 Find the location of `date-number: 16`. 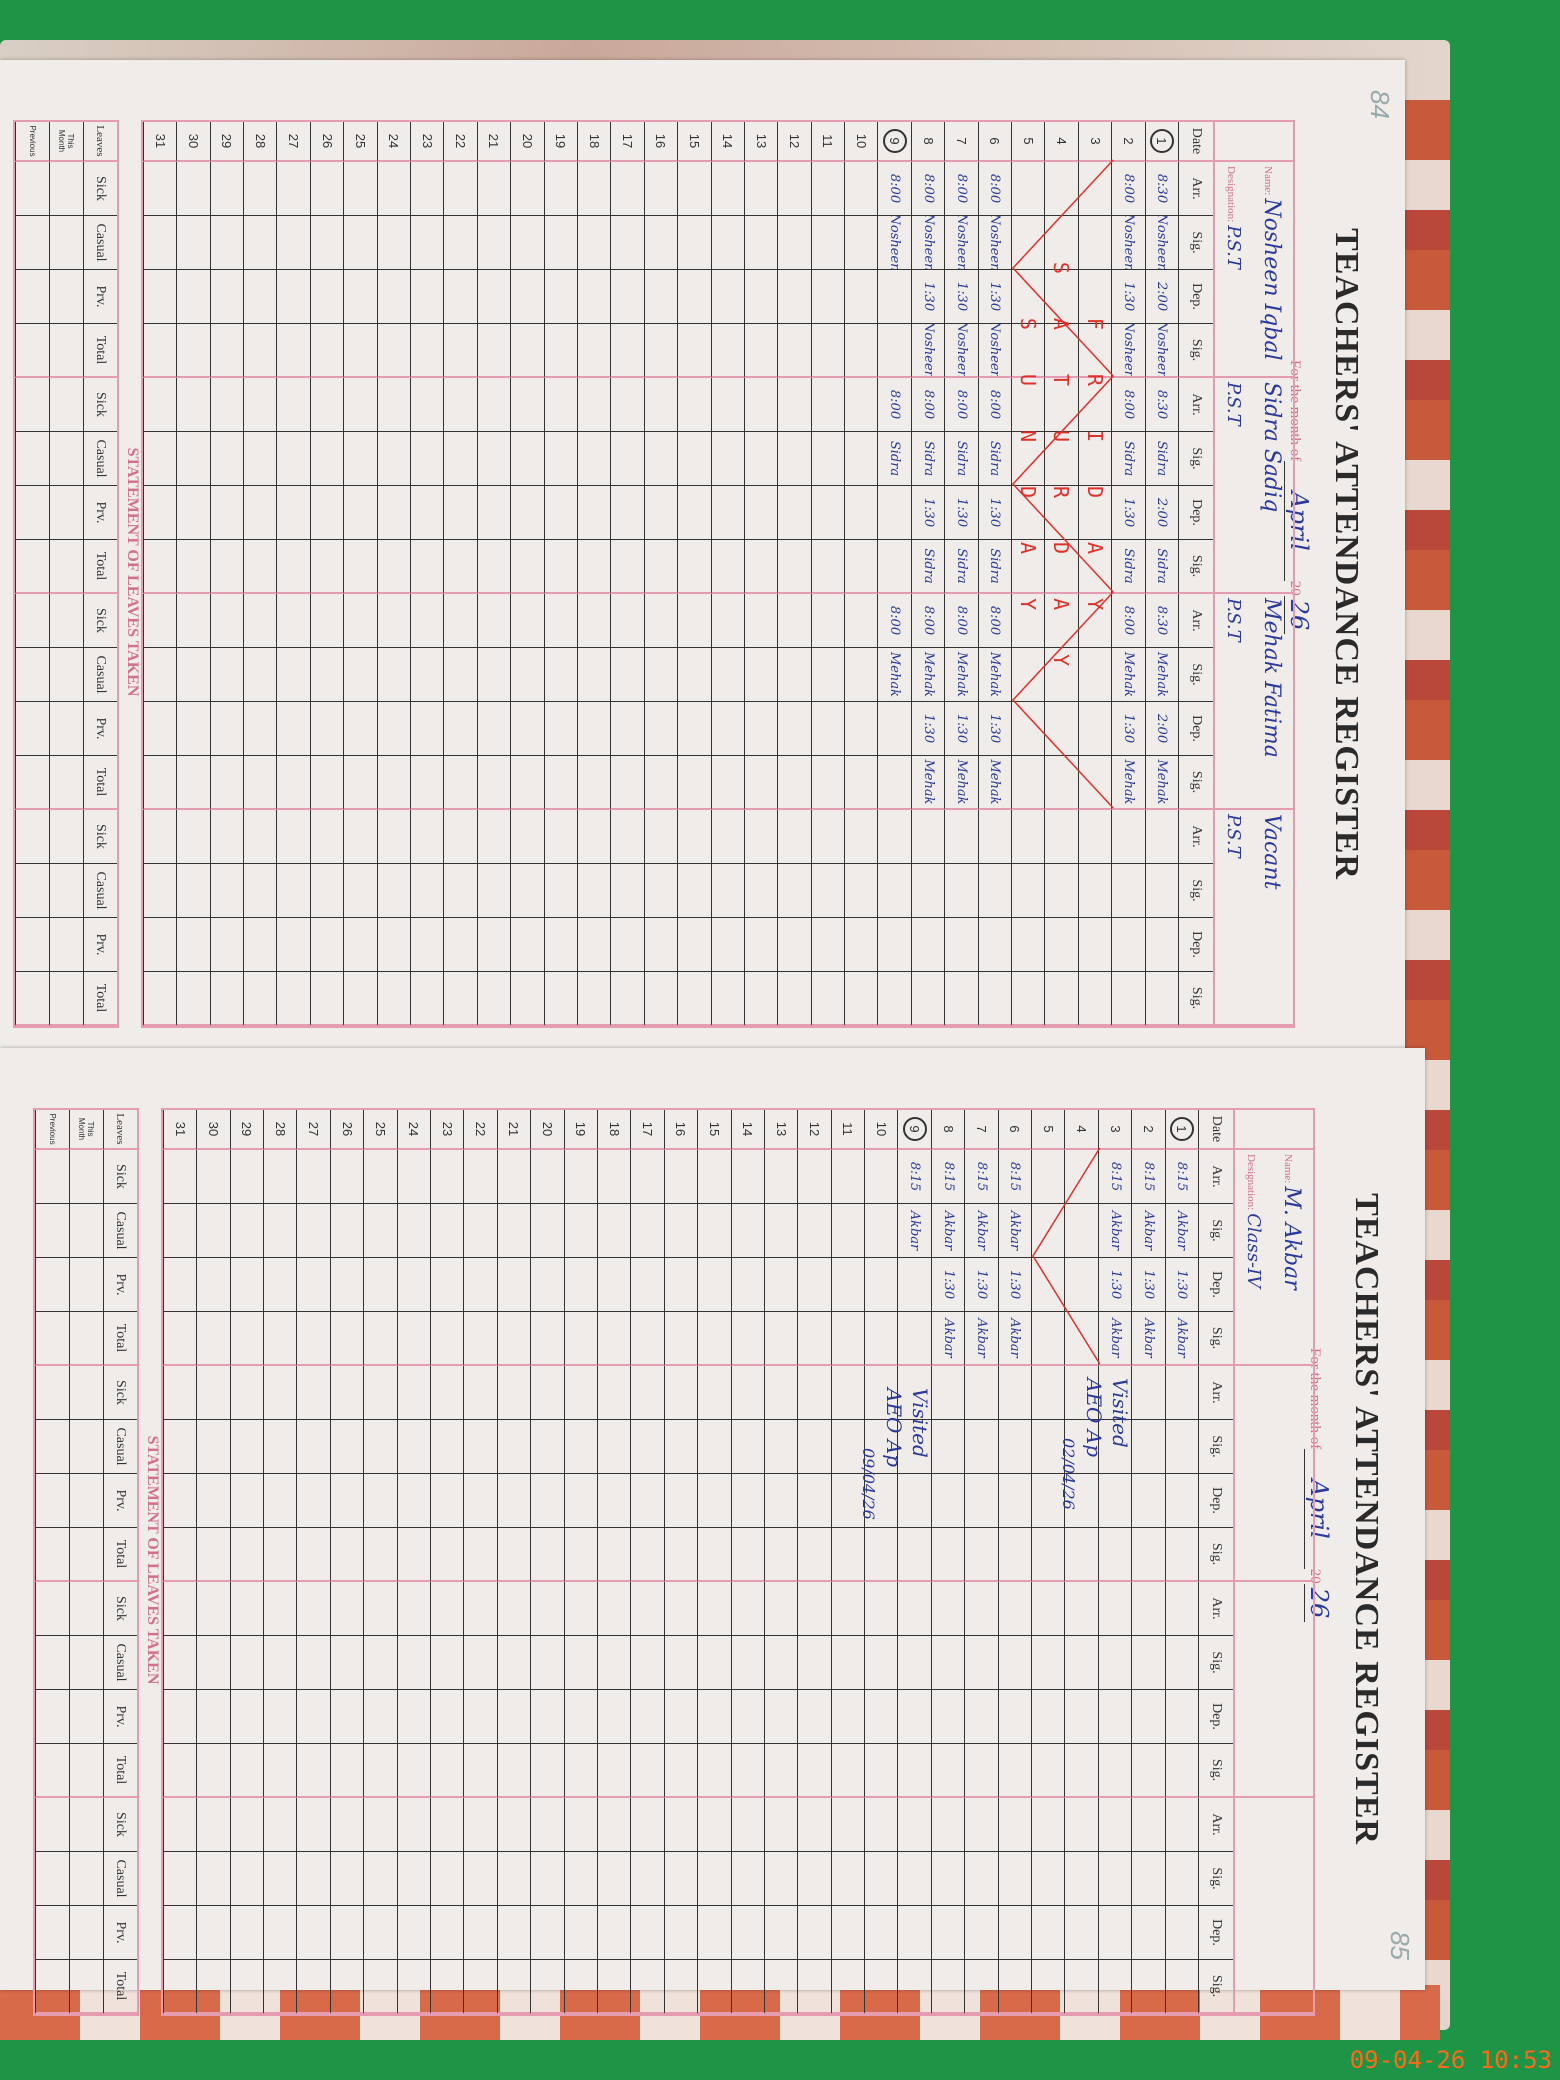

date-number: 16 is located at coordinates (661, 141).